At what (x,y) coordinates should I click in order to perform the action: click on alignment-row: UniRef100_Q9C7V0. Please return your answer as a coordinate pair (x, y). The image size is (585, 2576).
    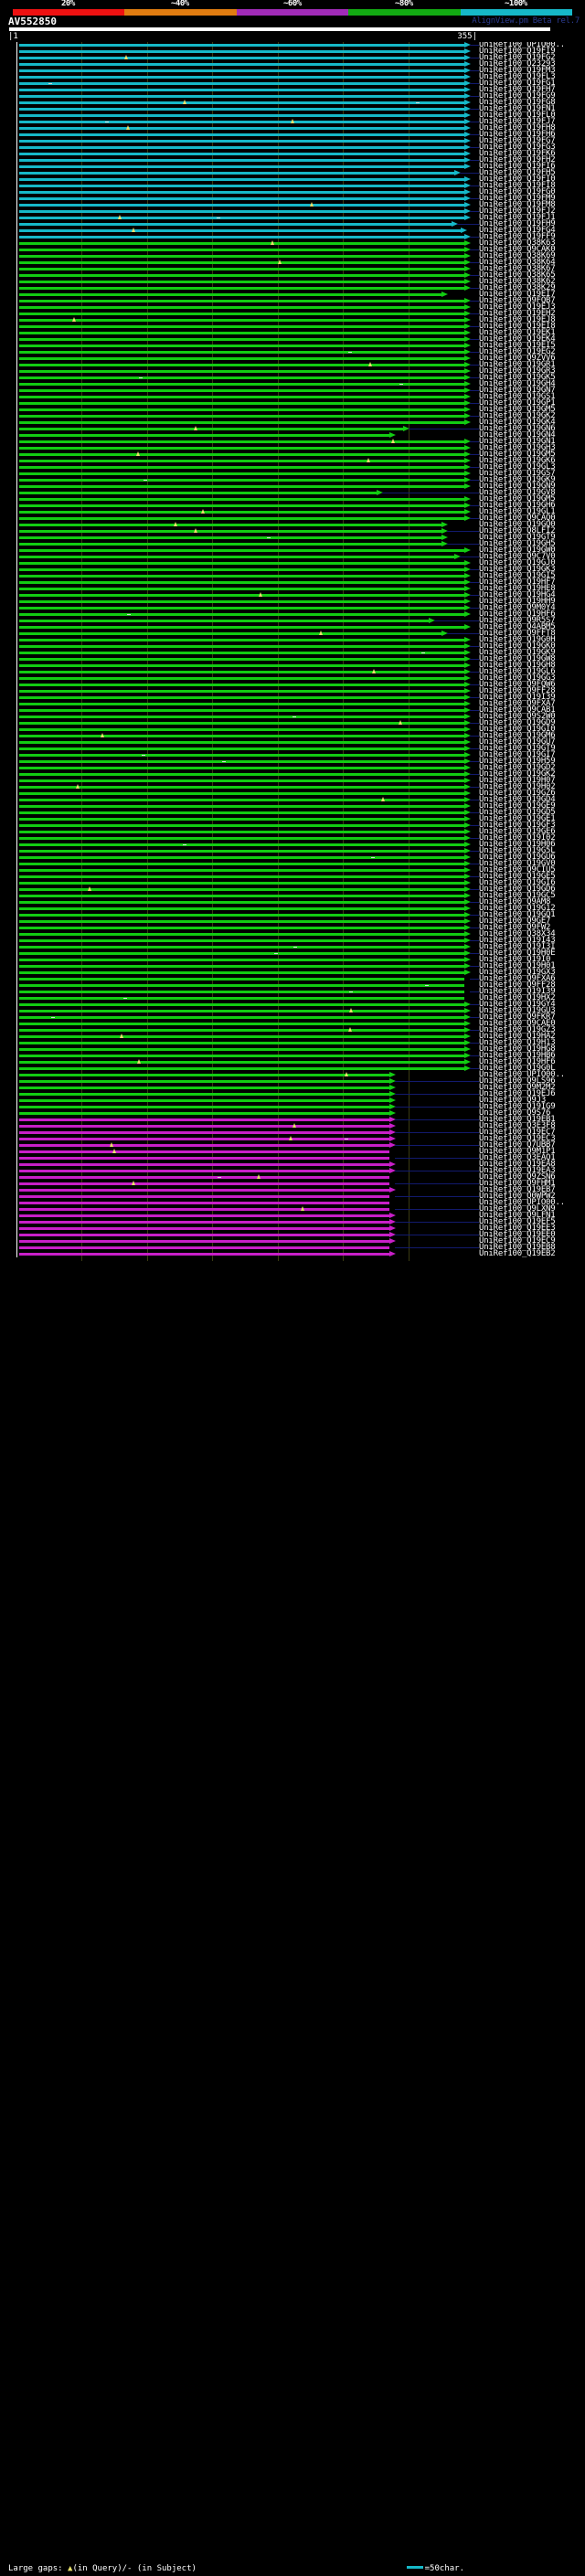
    Looking at the image, I should click on (293, 557).